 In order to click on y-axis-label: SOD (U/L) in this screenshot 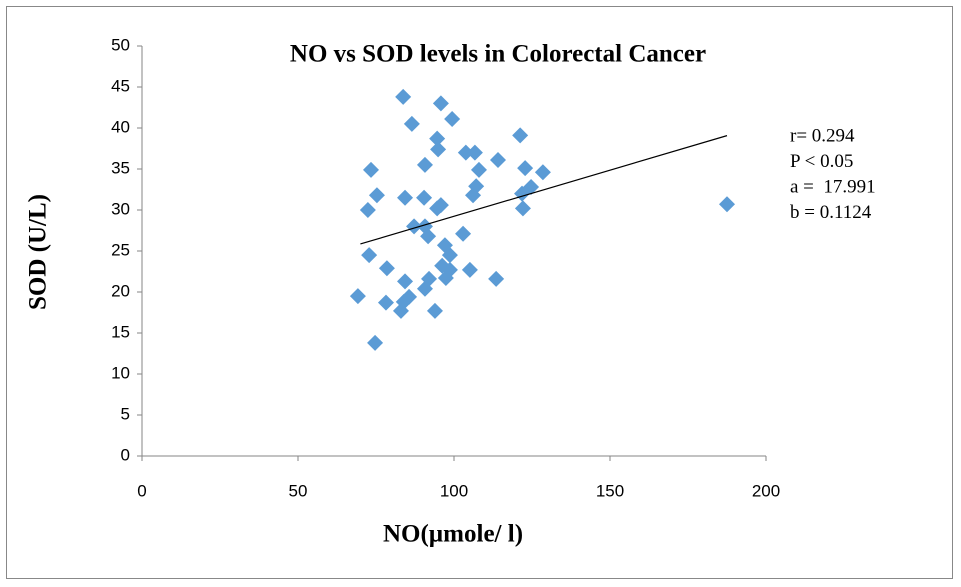, I will do `click(38, 252)`.